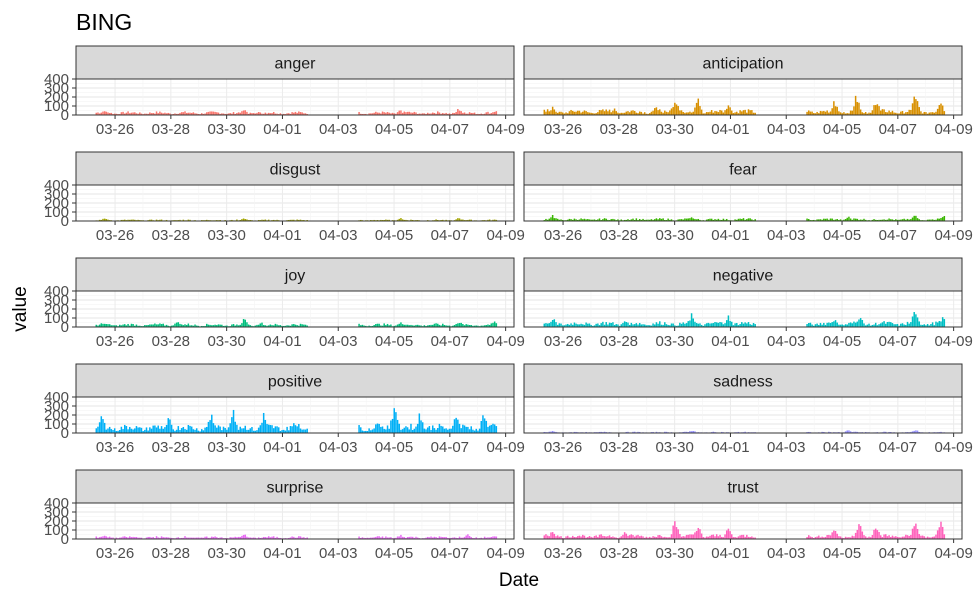 This screenshot has width=973, height=606. Describe the element at coordinates (898, 553) in the screenshot. I see `x-tick-label: 04-07` at that location.